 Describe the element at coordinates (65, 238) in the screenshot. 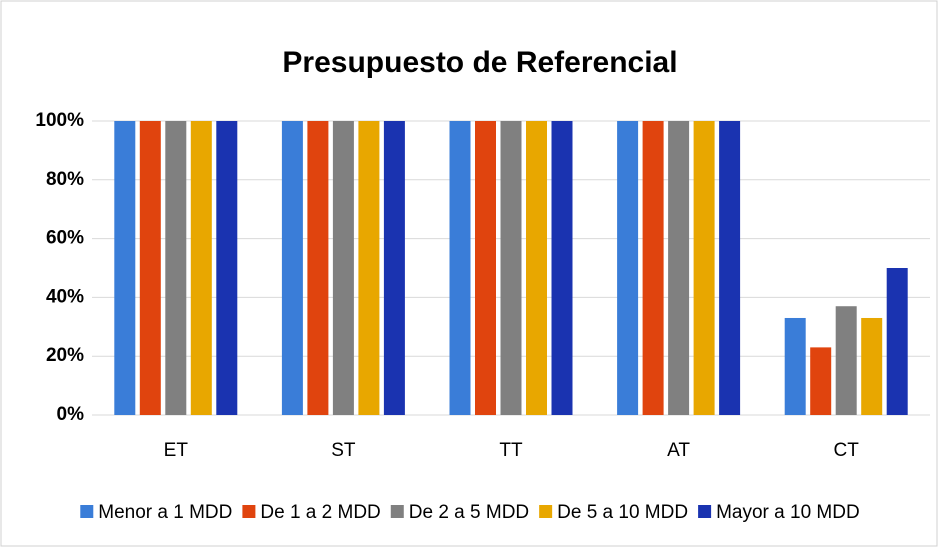

I see `y-tick-label: 60%` at that location.